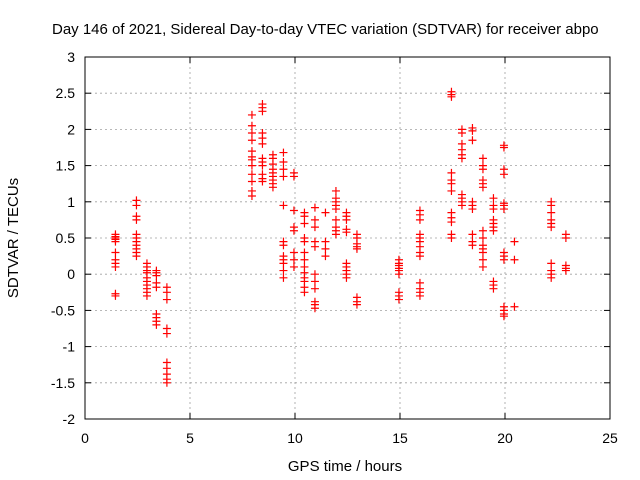 The height and width of the screenshot is (480, 640). What do you see at coordinates (63, 383) in the screenshot?
I see `y-tick-label: -1.5` at bounding box center [63, 383].